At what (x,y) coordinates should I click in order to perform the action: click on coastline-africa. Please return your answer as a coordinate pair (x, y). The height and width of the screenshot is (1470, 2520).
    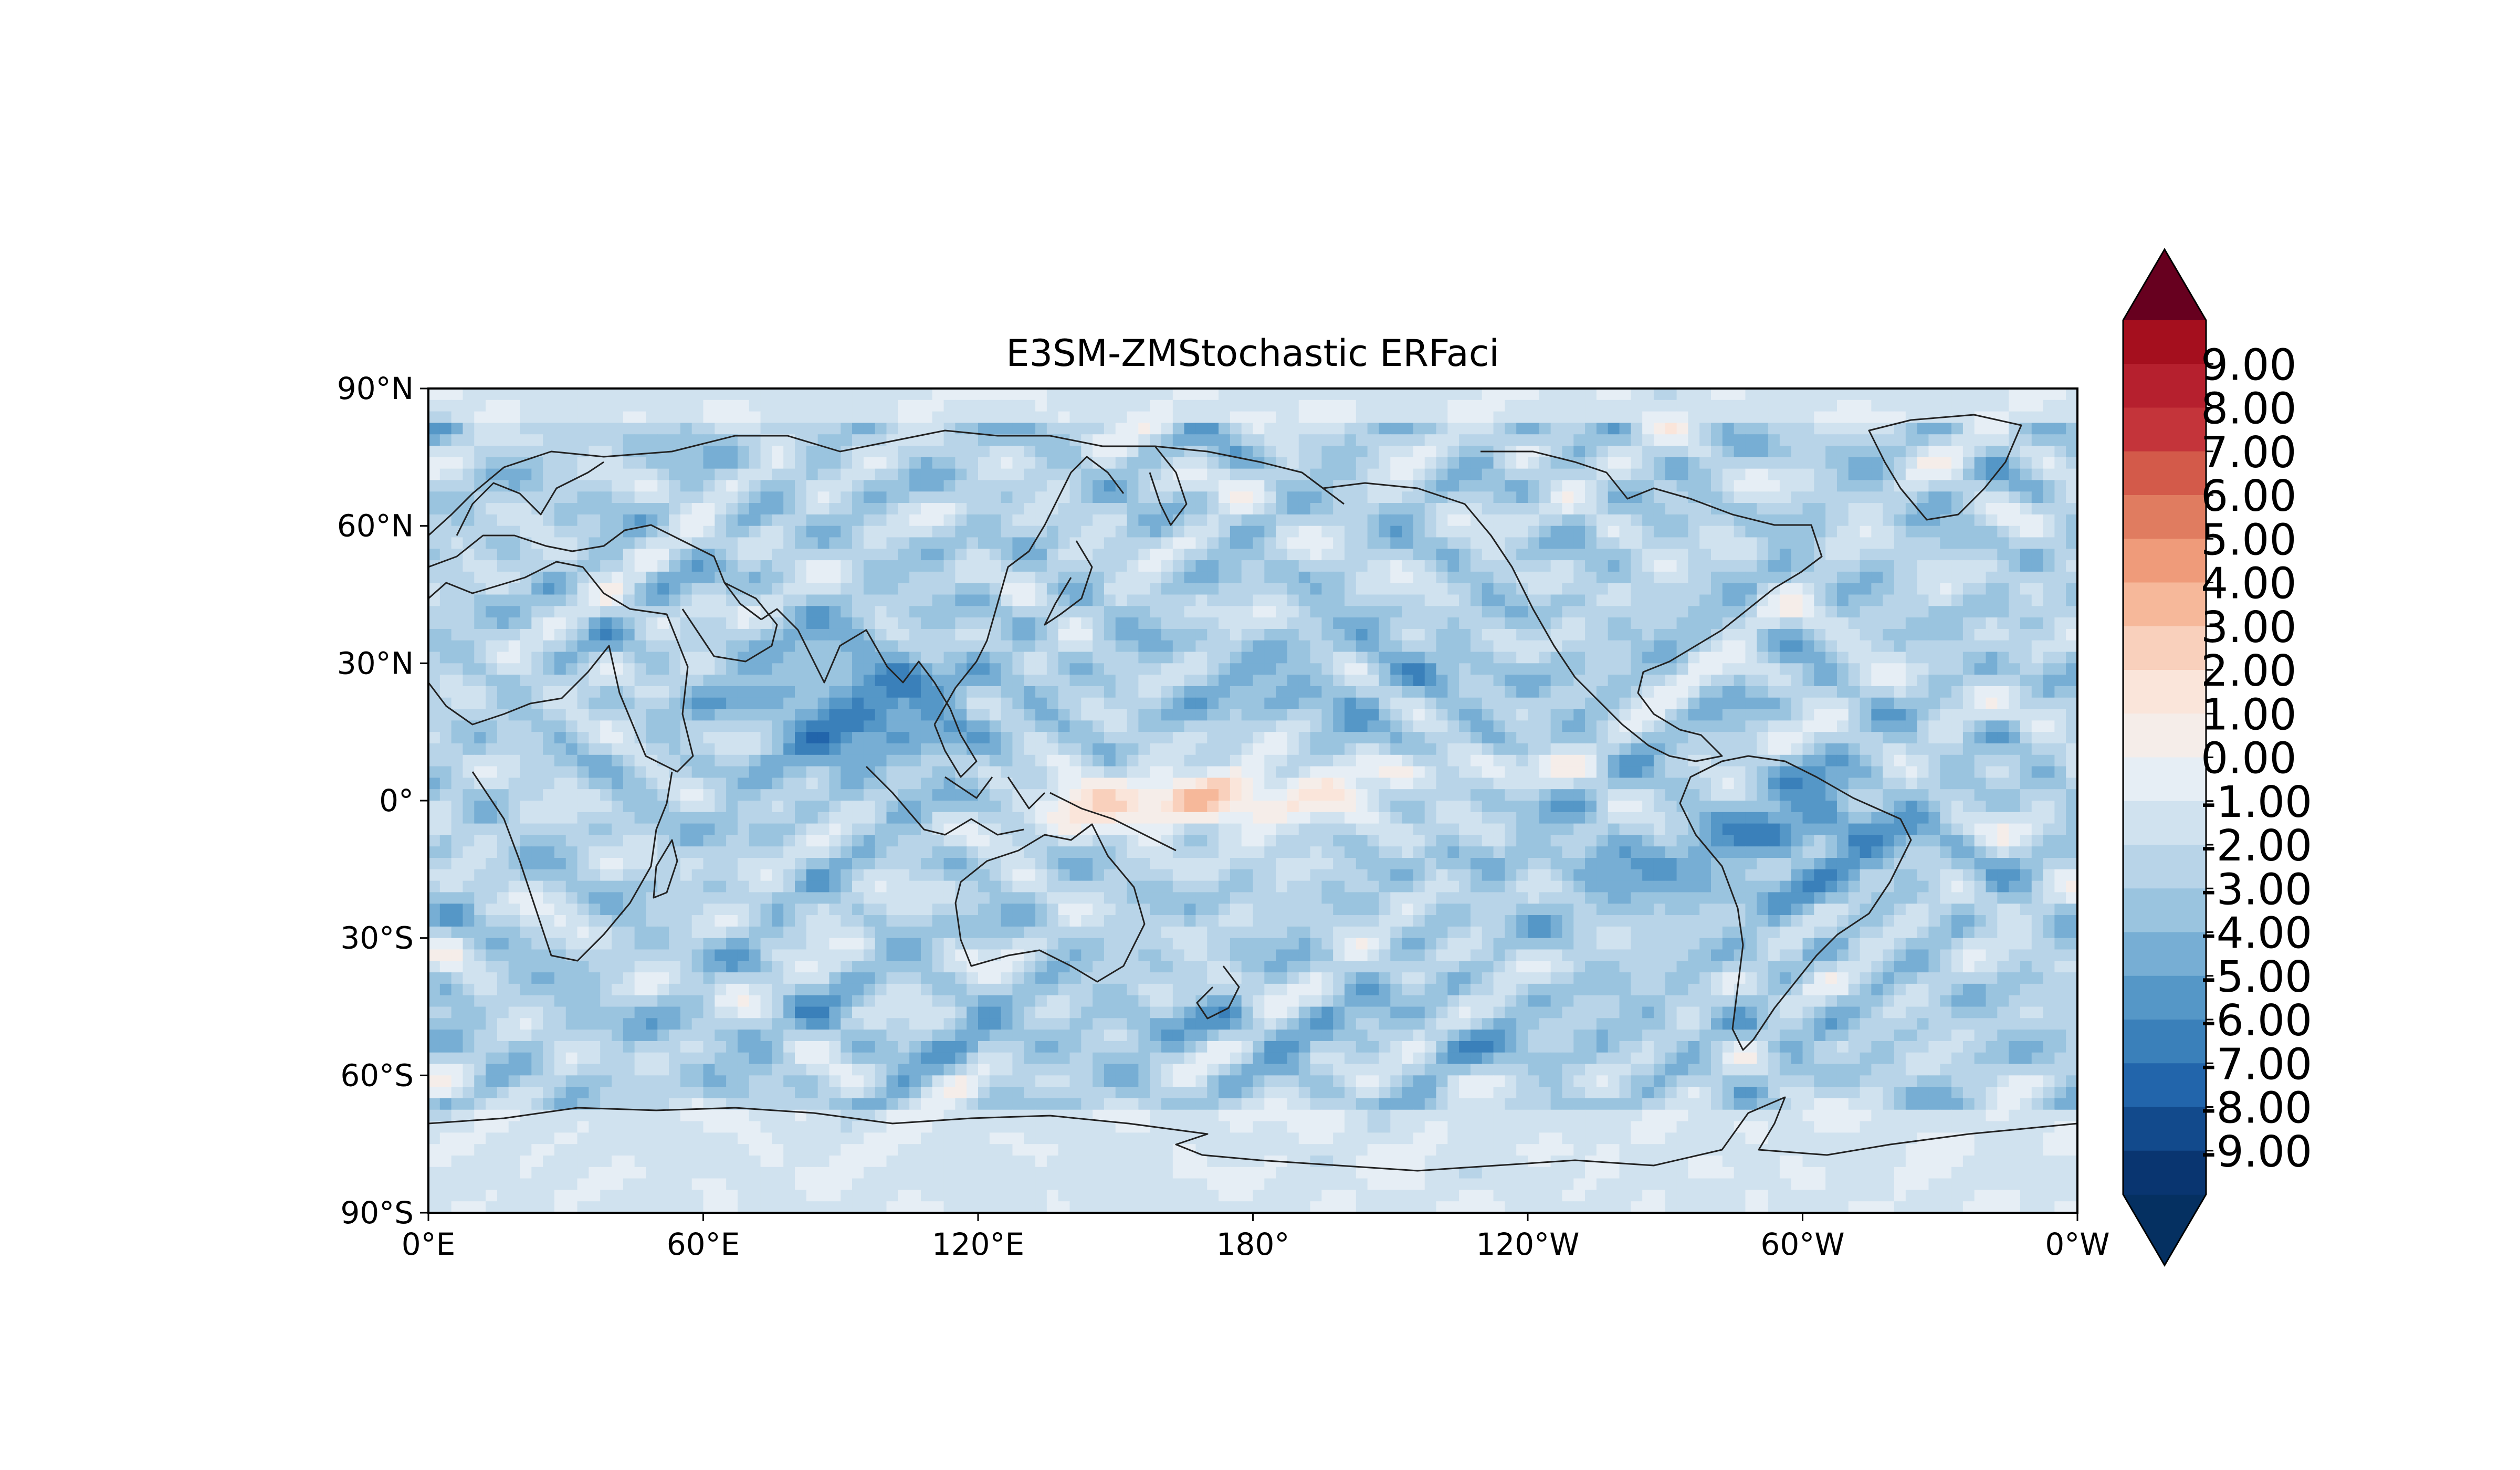
    Looking at the image, I should click on (561, 667).